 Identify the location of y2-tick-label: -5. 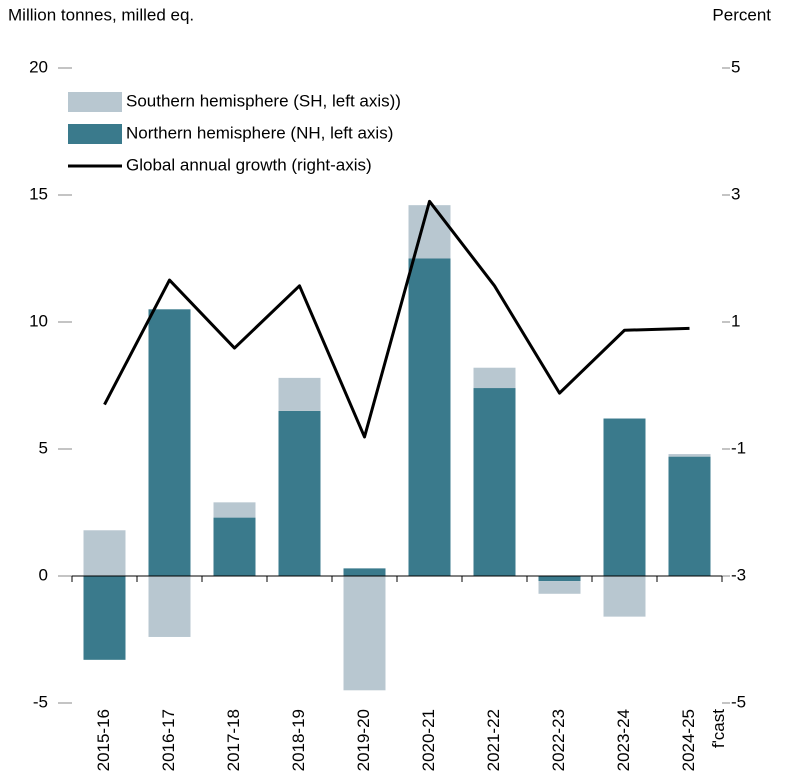
(738, 701).